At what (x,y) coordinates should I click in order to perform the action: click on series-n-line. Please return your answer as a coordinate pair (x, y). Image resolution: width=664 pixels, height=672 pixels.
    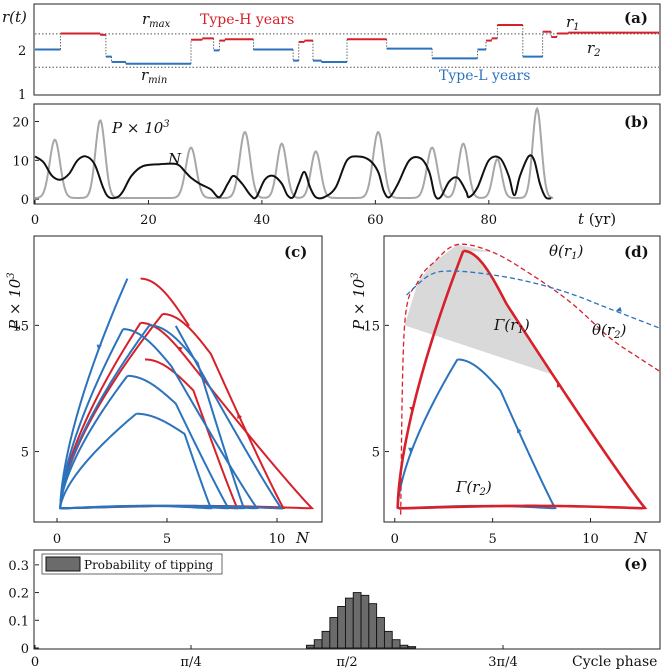
    Looking at the image, I should click on (293, 177).